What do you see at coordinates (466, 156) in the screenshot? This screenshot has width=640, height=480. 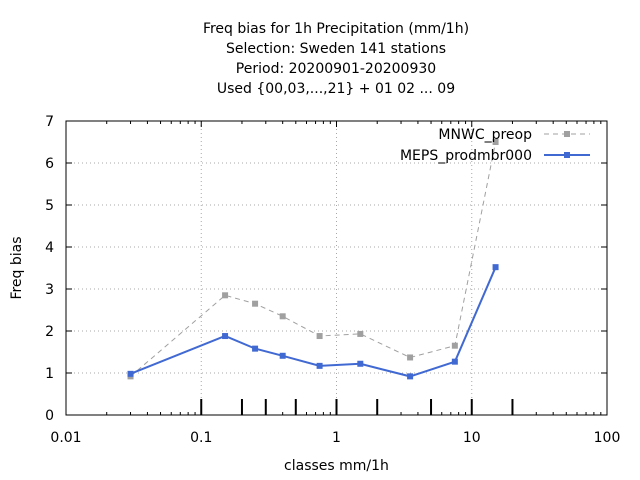 I see `legend-label: MEPS_prodmbr000` at bounding box center [466, 156].